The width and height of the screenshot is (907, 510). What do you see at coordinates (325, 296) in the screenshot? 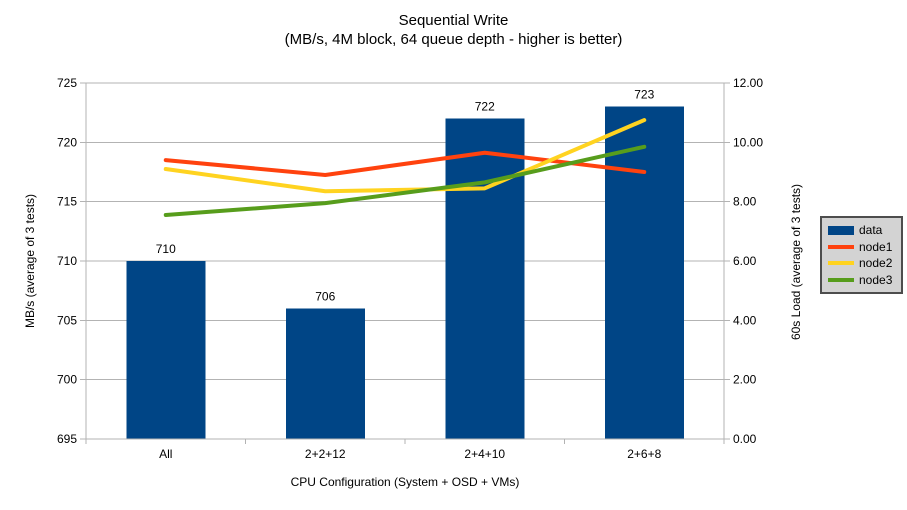
I see `bar-data-label: 706` at bounding box center [325, 296].